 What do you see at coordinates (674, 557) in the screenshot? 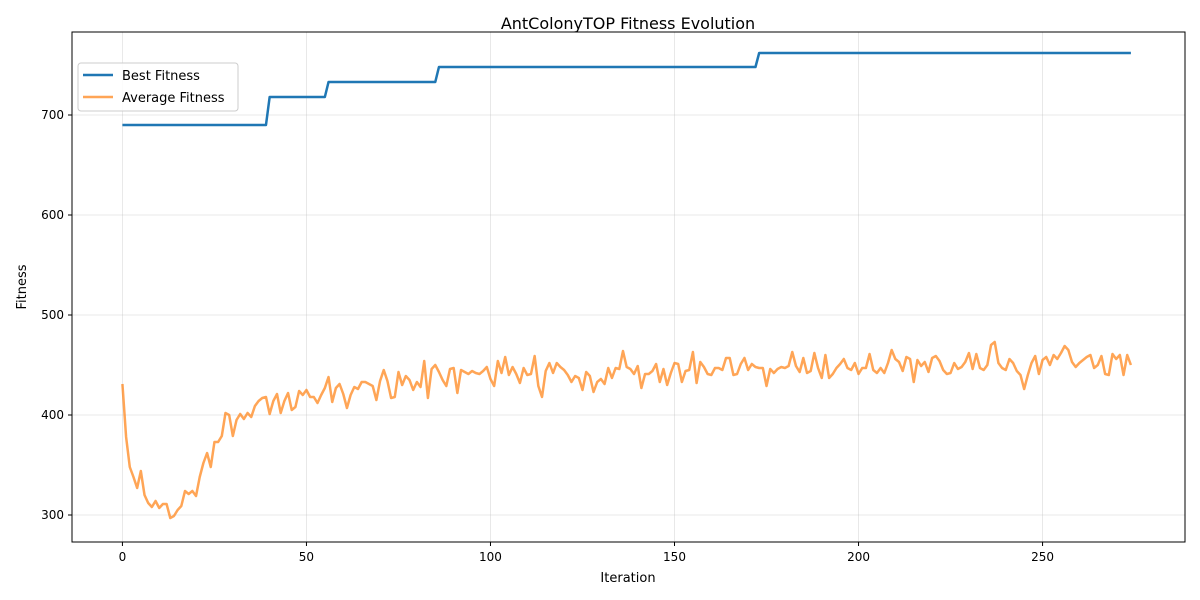
I see `x-tick-label: 150` at bounding box center [674, 557].